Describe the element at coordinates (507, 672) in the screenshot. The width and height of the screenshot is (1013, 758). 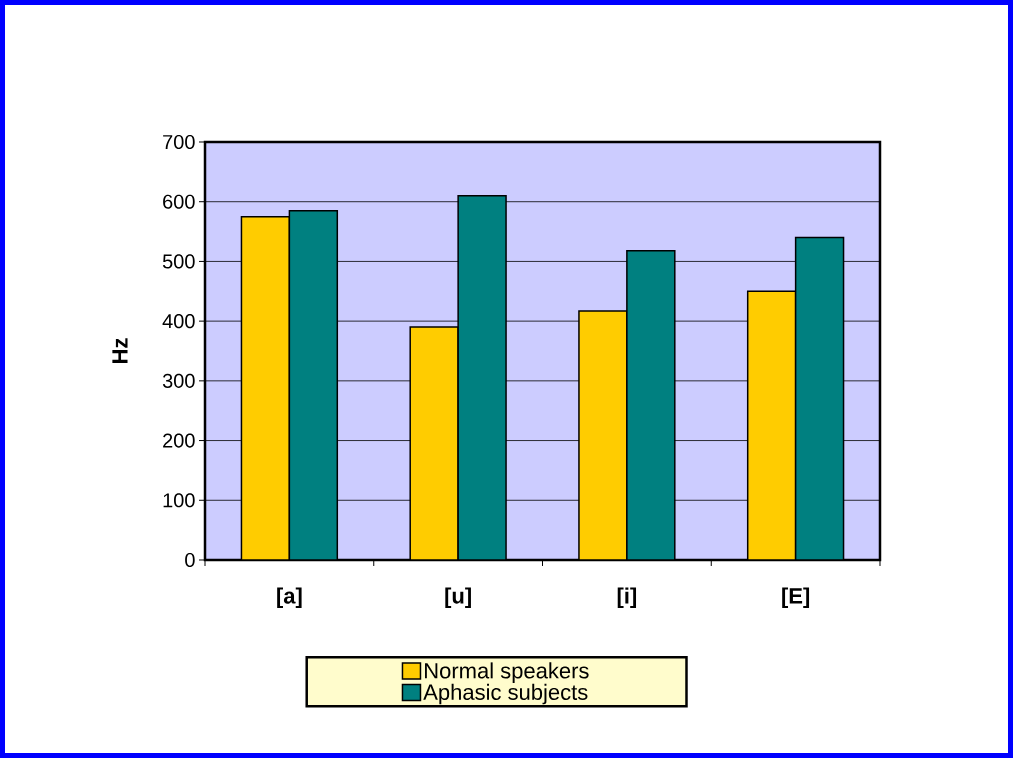
I see `legend-label: Normal speakers` at that location.